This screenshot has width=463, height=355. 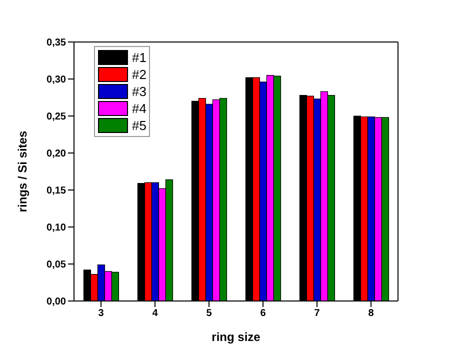 I want to click on x-tick-label: 5, so click(x=209, y=314).